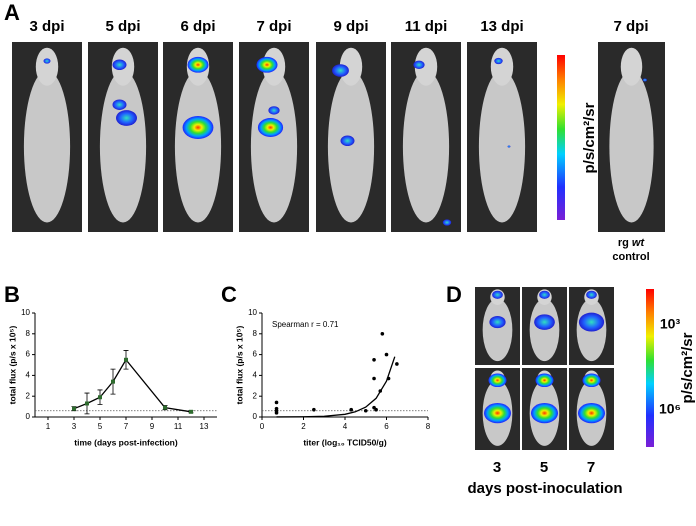  Describe the element at coordinates (178, 426) in the screenshot. I see `x-tick-label: 11` at that location.